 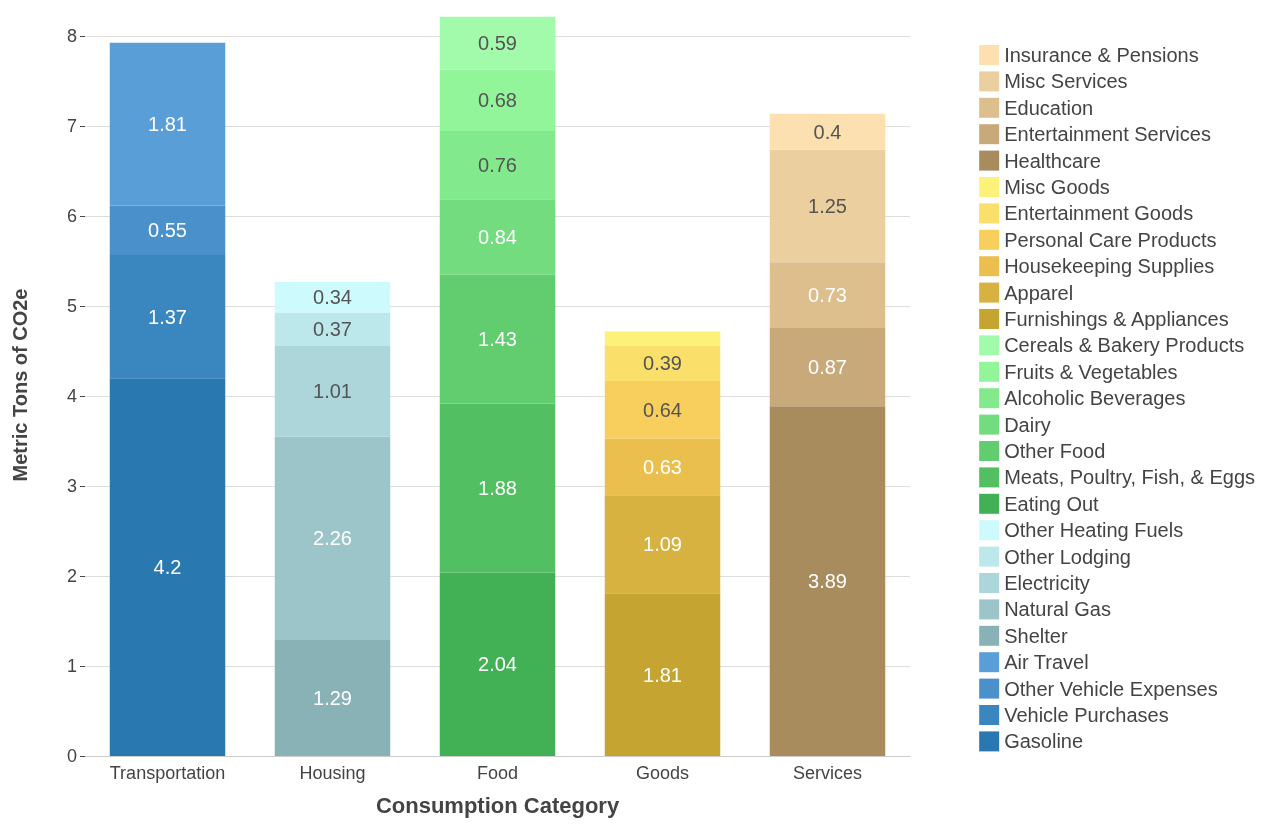 What do you see at coordinates (662, 773) in the screenshot?
I see `x-tick-label: Goods` at bounding box center [662, 773].